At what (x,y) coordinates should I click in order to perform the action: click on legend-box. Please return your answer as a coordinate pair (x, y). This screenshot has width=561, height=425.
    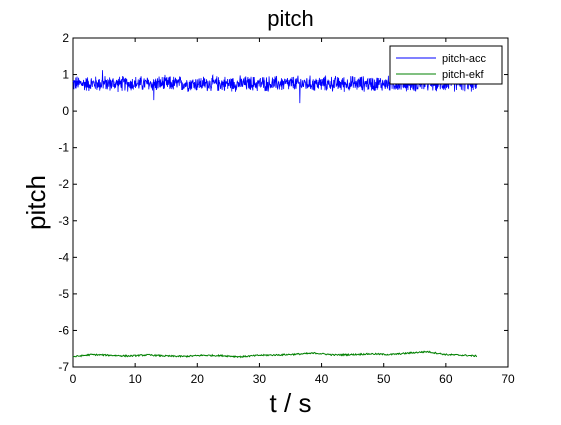
    Looking at the image, I should click on (446, 65).